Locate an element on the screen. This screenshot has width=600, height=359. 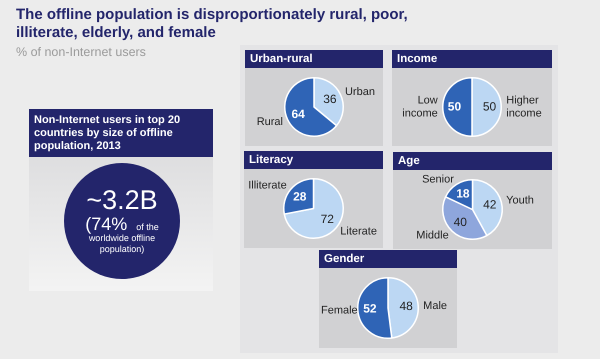
chart-title: Gender is located at coordinates (388, 259).